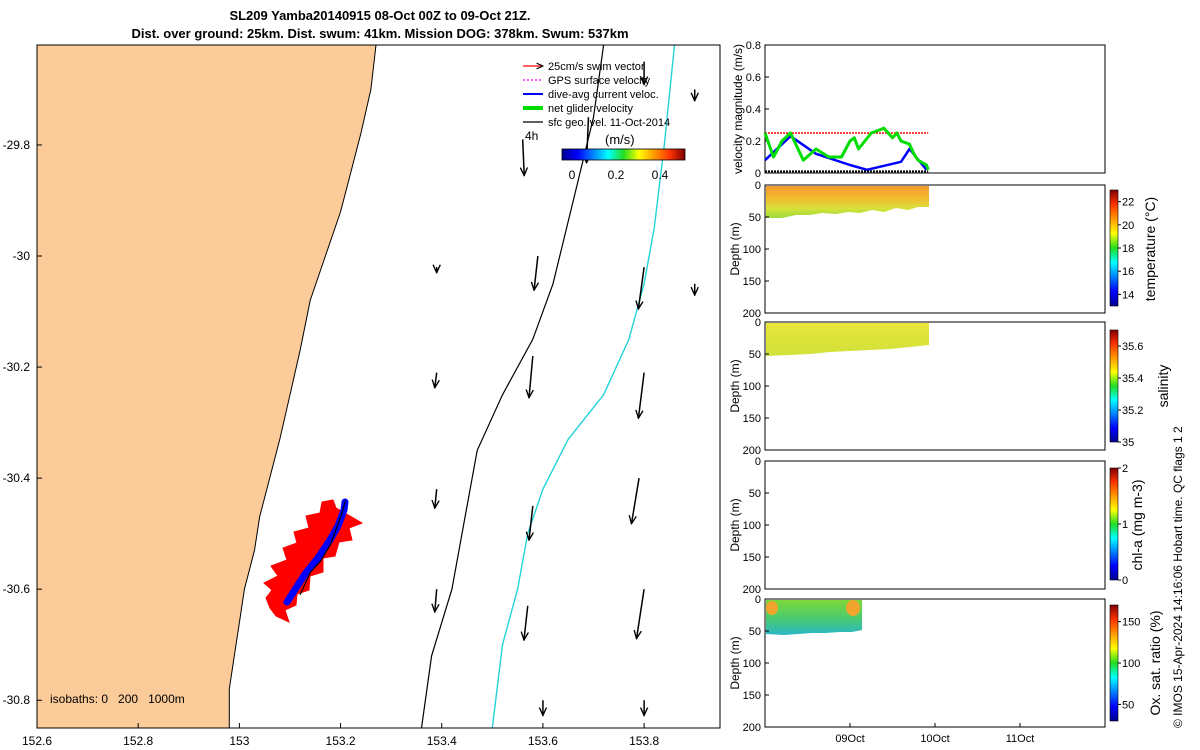 The height and width of the screenshot is (750, 1200). Describe the element at coordinates (1131, 623) in the screenshot. I see `cbar-tick-label-5-2: 150` at that location.